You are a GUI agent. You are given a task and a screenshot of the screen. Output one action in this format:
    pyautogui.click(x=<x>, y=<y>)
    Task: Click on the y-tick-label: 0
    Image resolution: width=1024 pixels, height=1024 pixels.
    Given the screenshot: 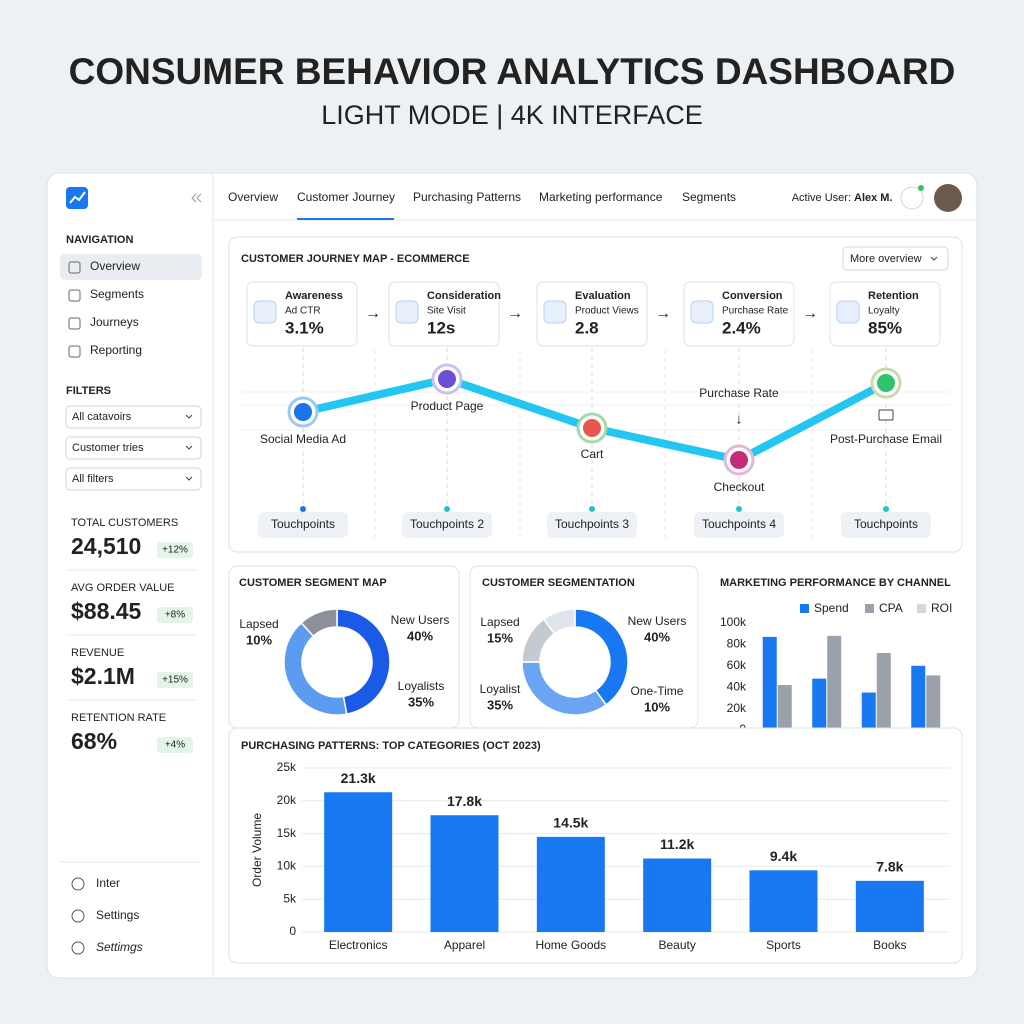 What is the action you would take?
    pyautogui.click(x=292, y=931)
    